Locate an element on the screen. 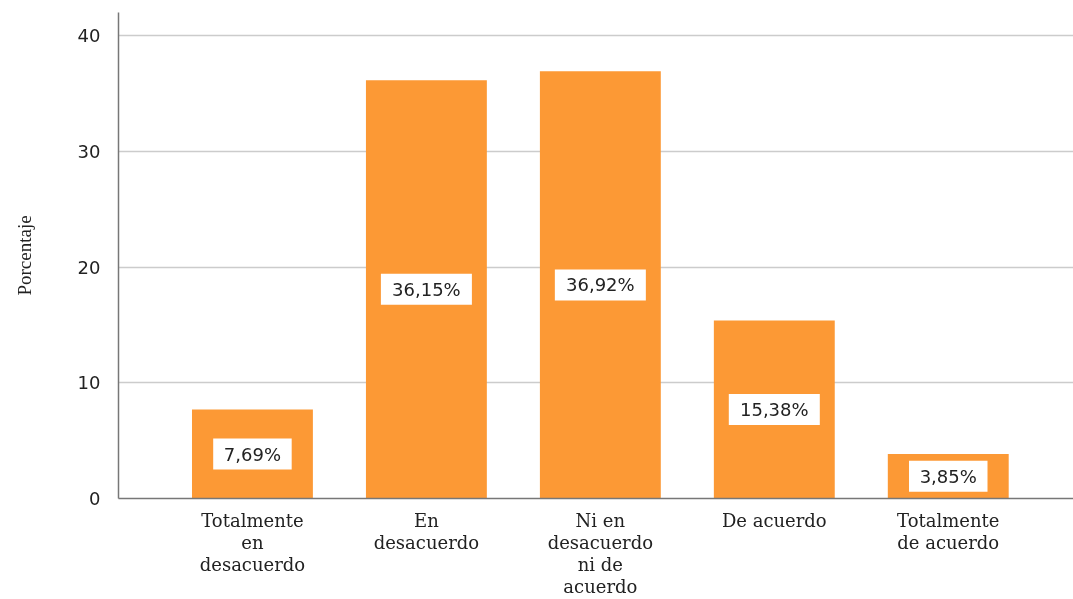  data-label: 7,69% is located at coordinates (252, 454).